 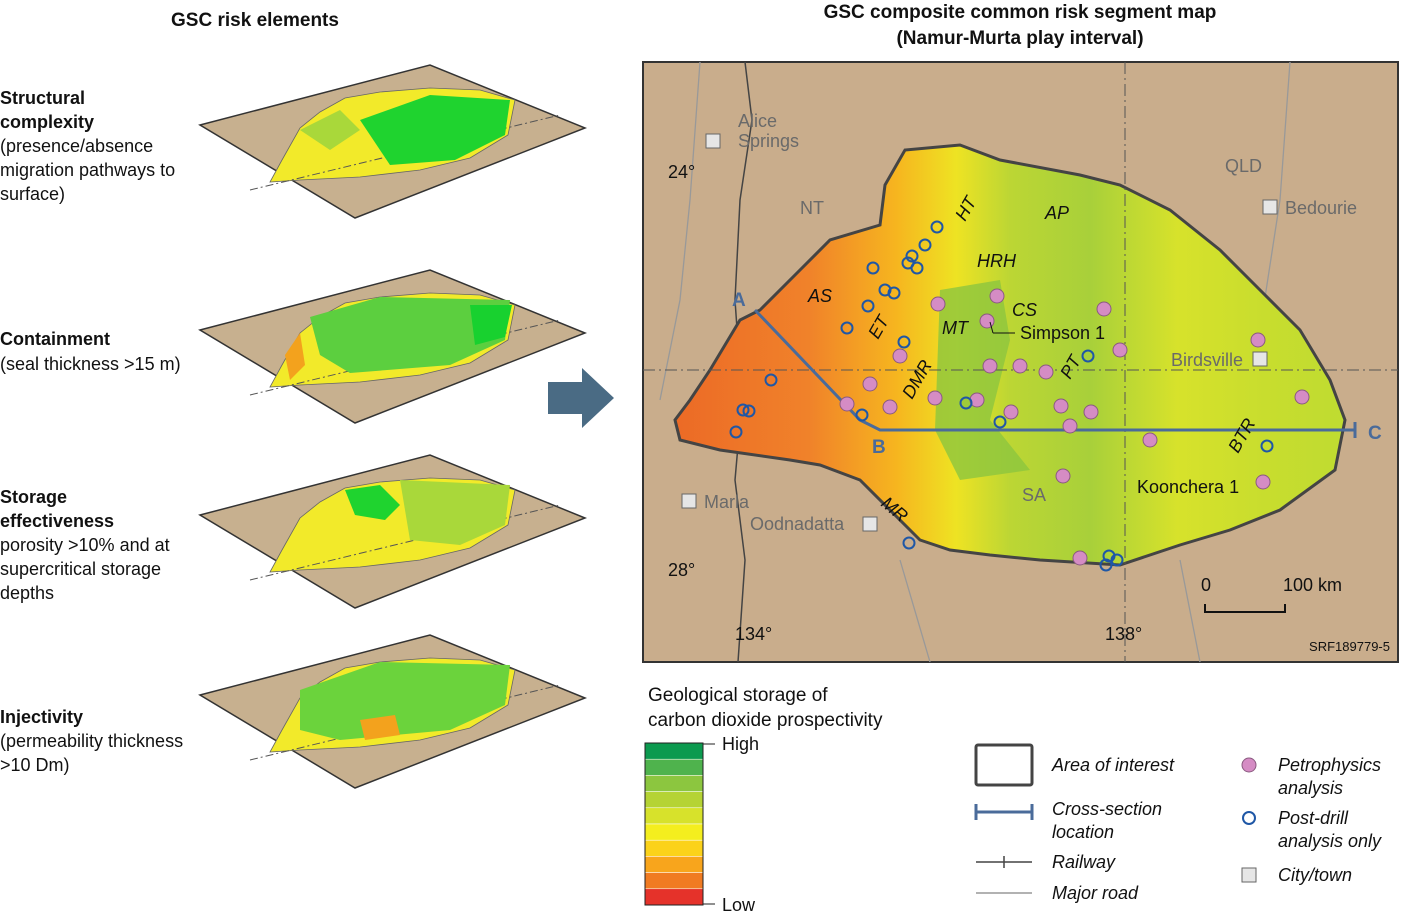 What do you see at coordinates (753, 634) in the screenshot?
I see `longitude-label: 134°` at bounding box center [753, 634].